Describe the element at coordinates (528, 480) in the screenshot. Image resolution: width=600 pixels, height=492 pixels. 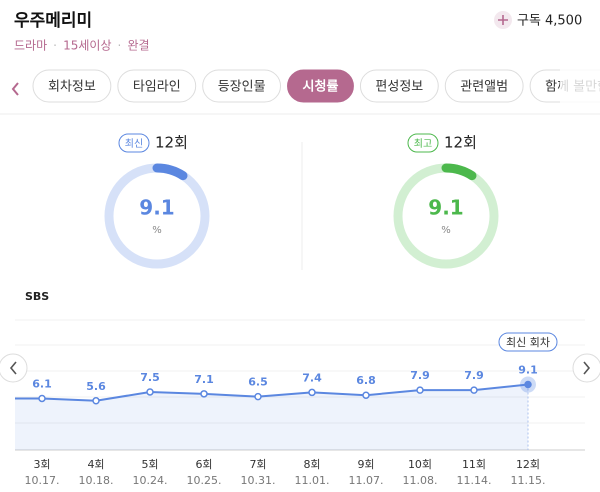
I see `x-date-label: 11.15.` at that location.